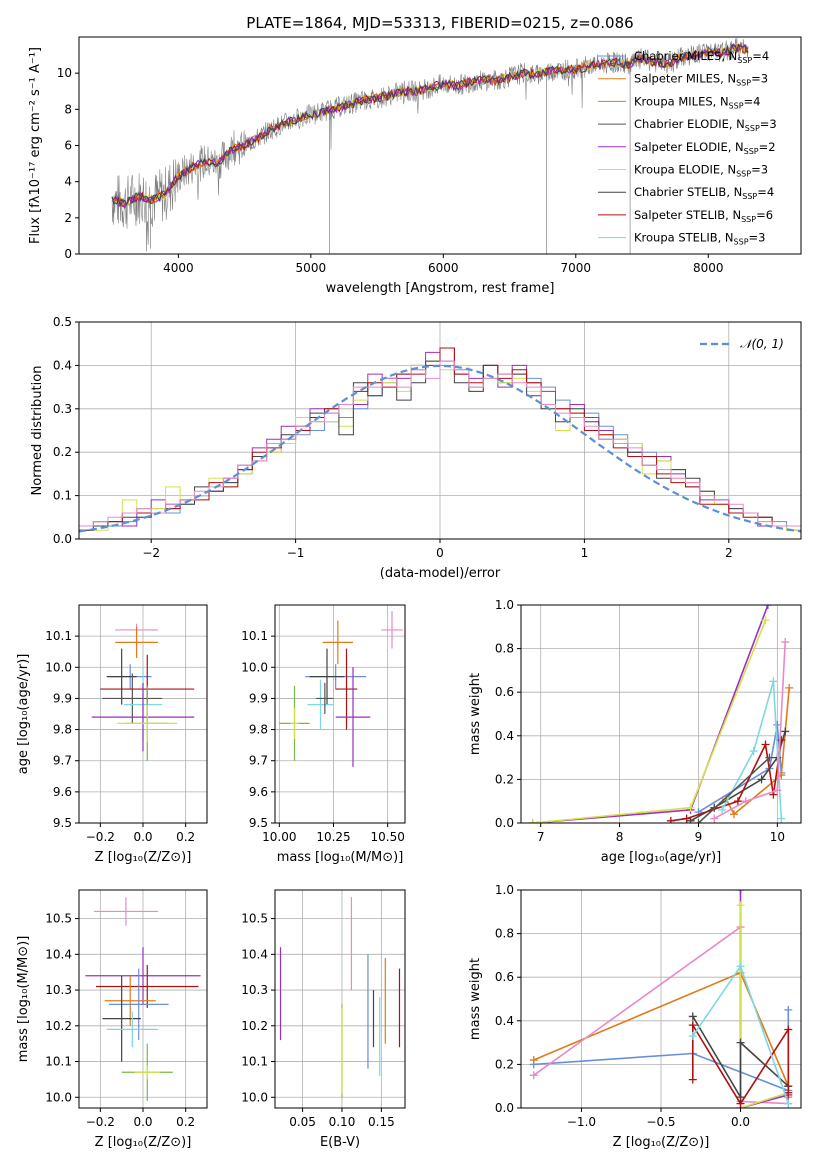 Image resolution: width=819 pixels, height=1170 pixels. What do you see at coordinates (699, 239) in the screenshot?
I see `legend-entry: Kroupa STELIB, NSSP=3` at bounding box center [699, 239].